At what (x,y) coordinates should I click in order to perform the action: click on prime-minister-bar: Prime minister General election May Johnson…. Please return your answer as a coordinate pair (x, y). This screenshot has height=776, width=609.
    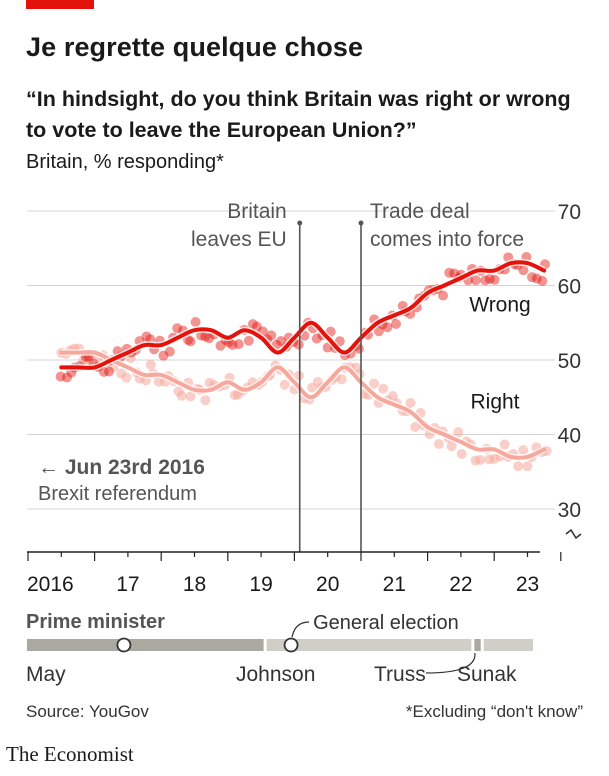
    Looking at the image, I should click on (279, 648).